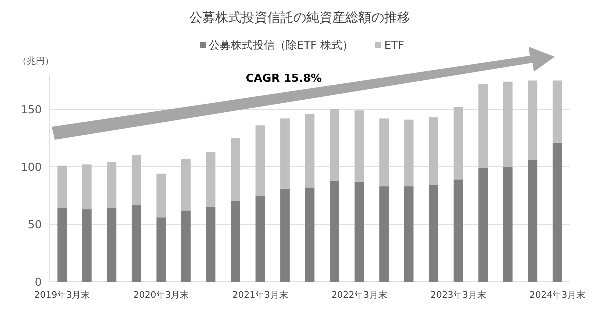 The height and width of the screenshot is (317, 600). Describe the element at coordinates (62, 295) in the screenshot. I see `x-tick-label: 2019年3月末` at that location.